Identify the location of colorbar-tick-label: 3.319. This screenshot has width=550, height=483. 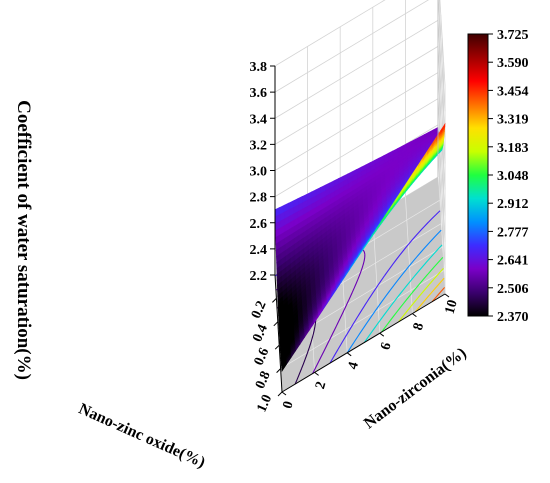
(513, 120).